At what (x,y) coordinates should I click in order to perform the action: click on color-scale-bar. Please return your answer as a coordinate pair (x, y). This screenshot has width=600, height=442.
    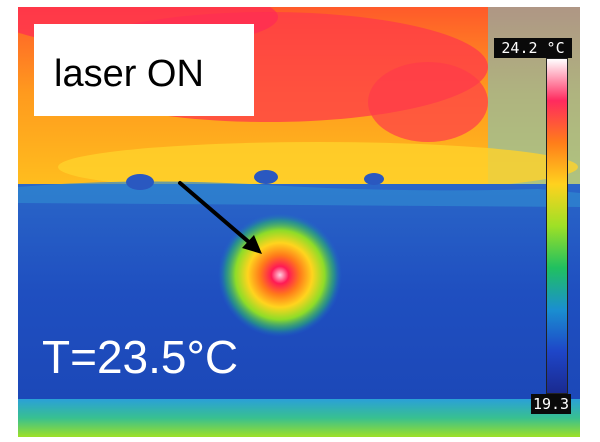
    Looking at the image, I should click on (557, 226).